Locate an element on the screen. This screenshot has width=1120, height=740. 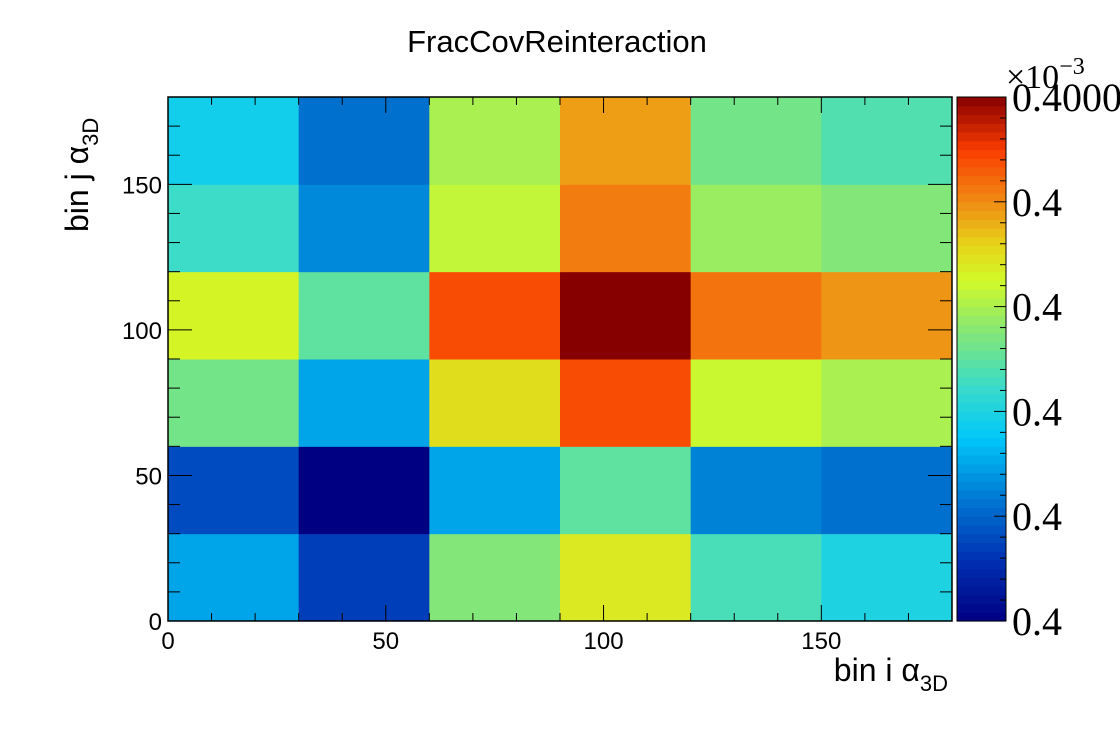
x-tick-label: 100 is located at coordinates (604, 641).